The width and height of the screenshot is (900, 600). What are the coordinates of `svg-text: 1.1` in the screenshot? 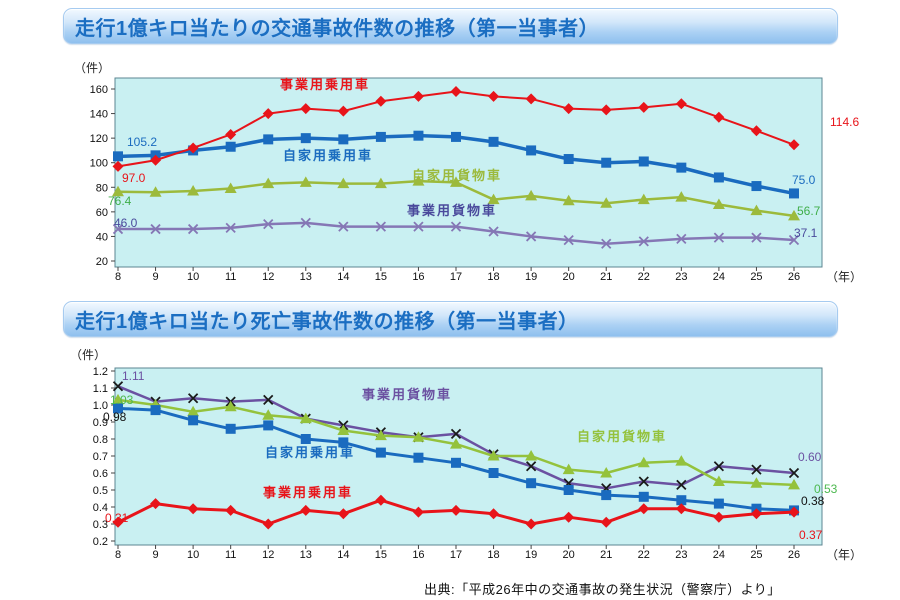 It's located at (100, 389).